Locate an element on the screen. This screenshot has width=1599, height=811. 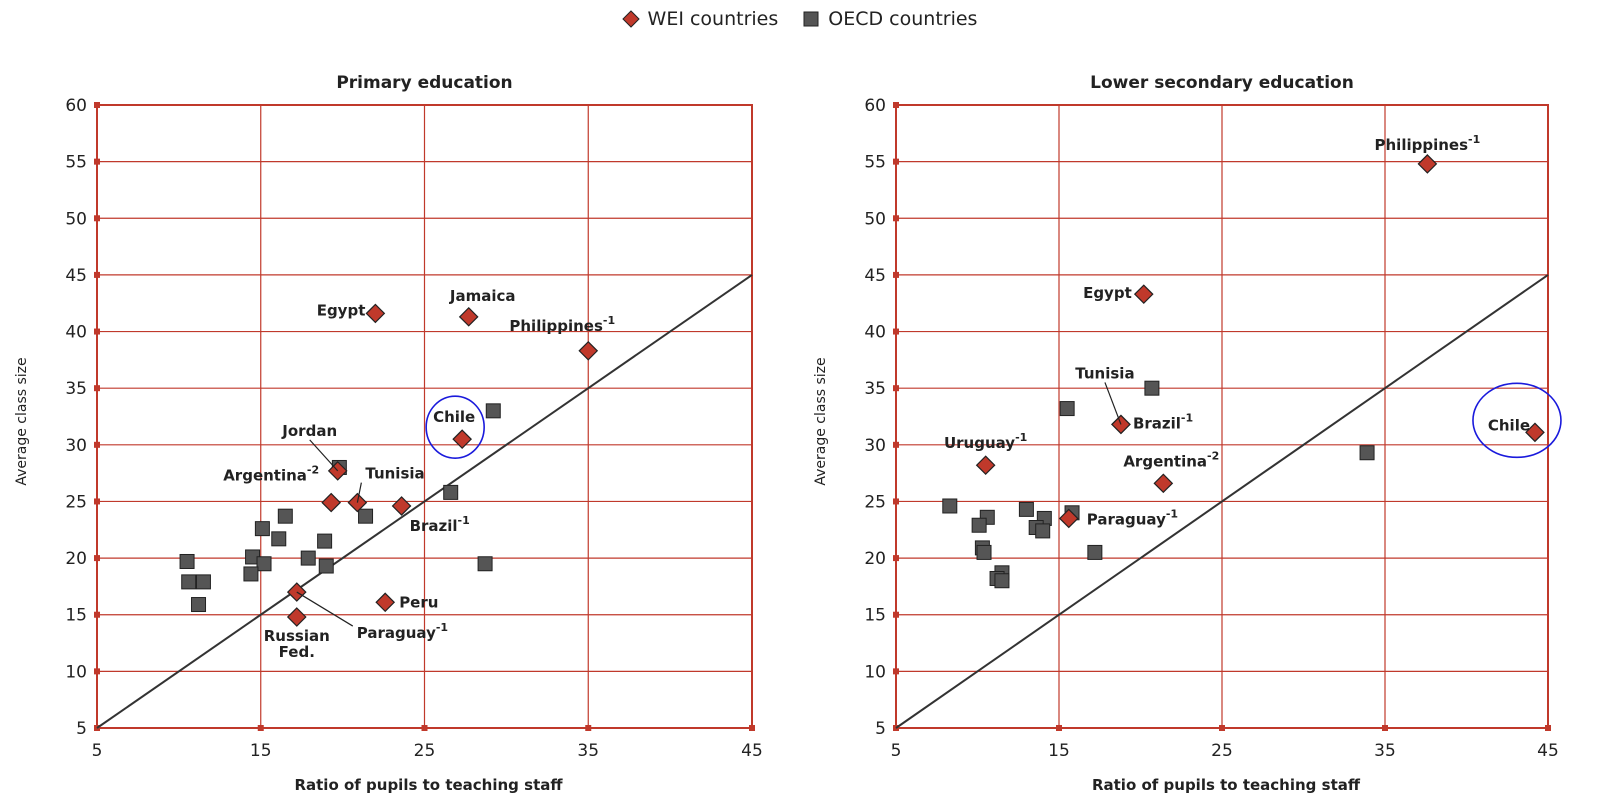
x-axis-label: Ratio of pupils to teaching staff is located at coordinates (1226, 785).